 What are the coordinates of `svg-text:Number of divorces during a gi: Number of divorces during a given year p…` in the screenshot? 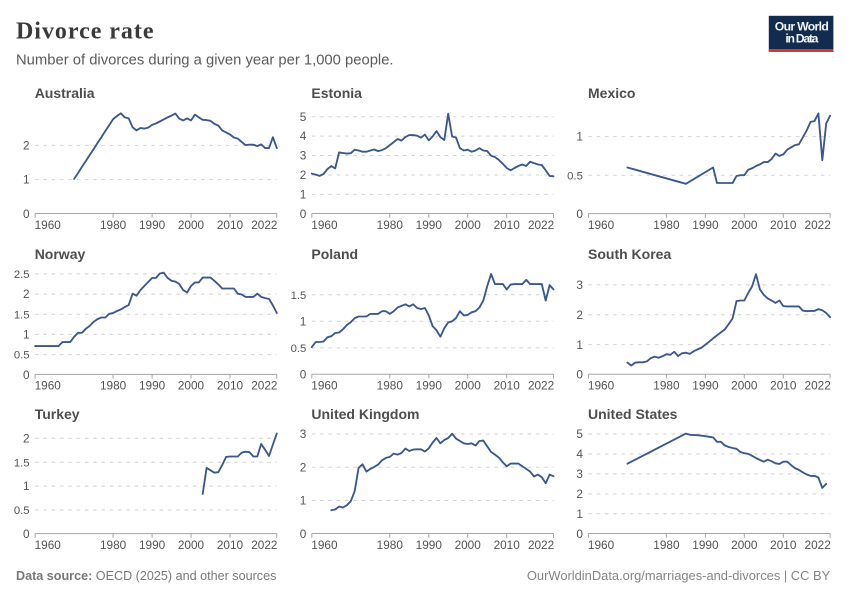 It's located at (205, 61).